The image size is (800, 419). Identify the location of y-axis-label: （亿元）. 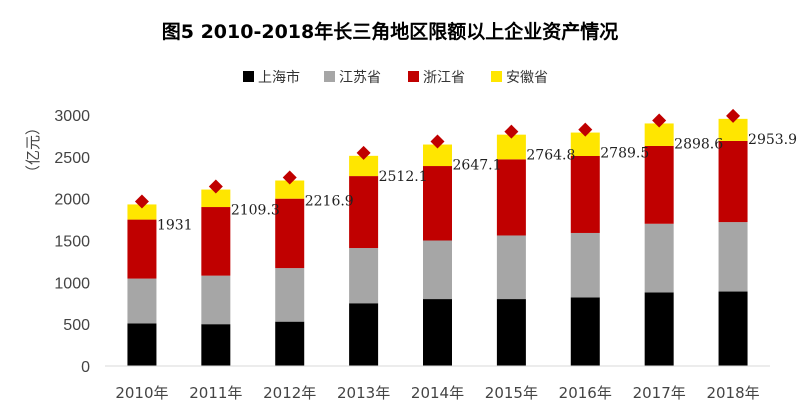
(33, 150).